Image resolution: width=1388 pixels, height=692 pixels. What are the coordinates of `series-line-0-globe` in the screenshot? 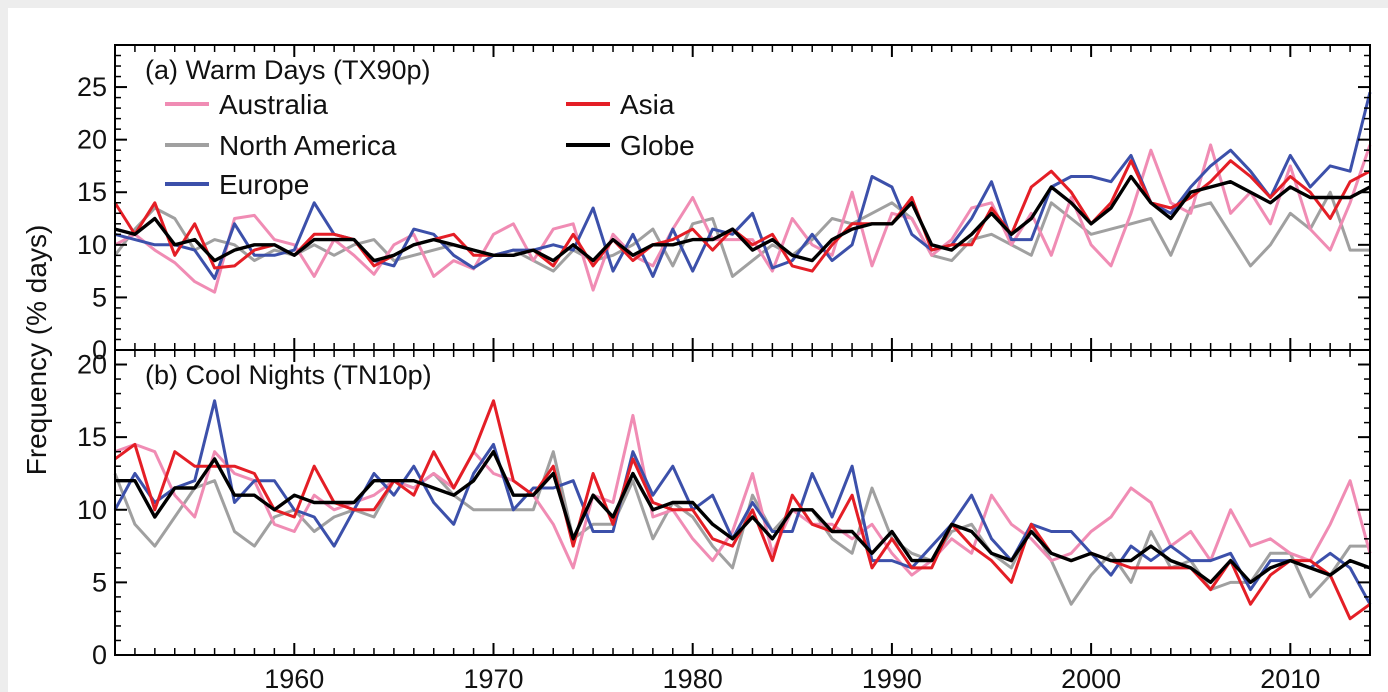 It's located at (742, 218).